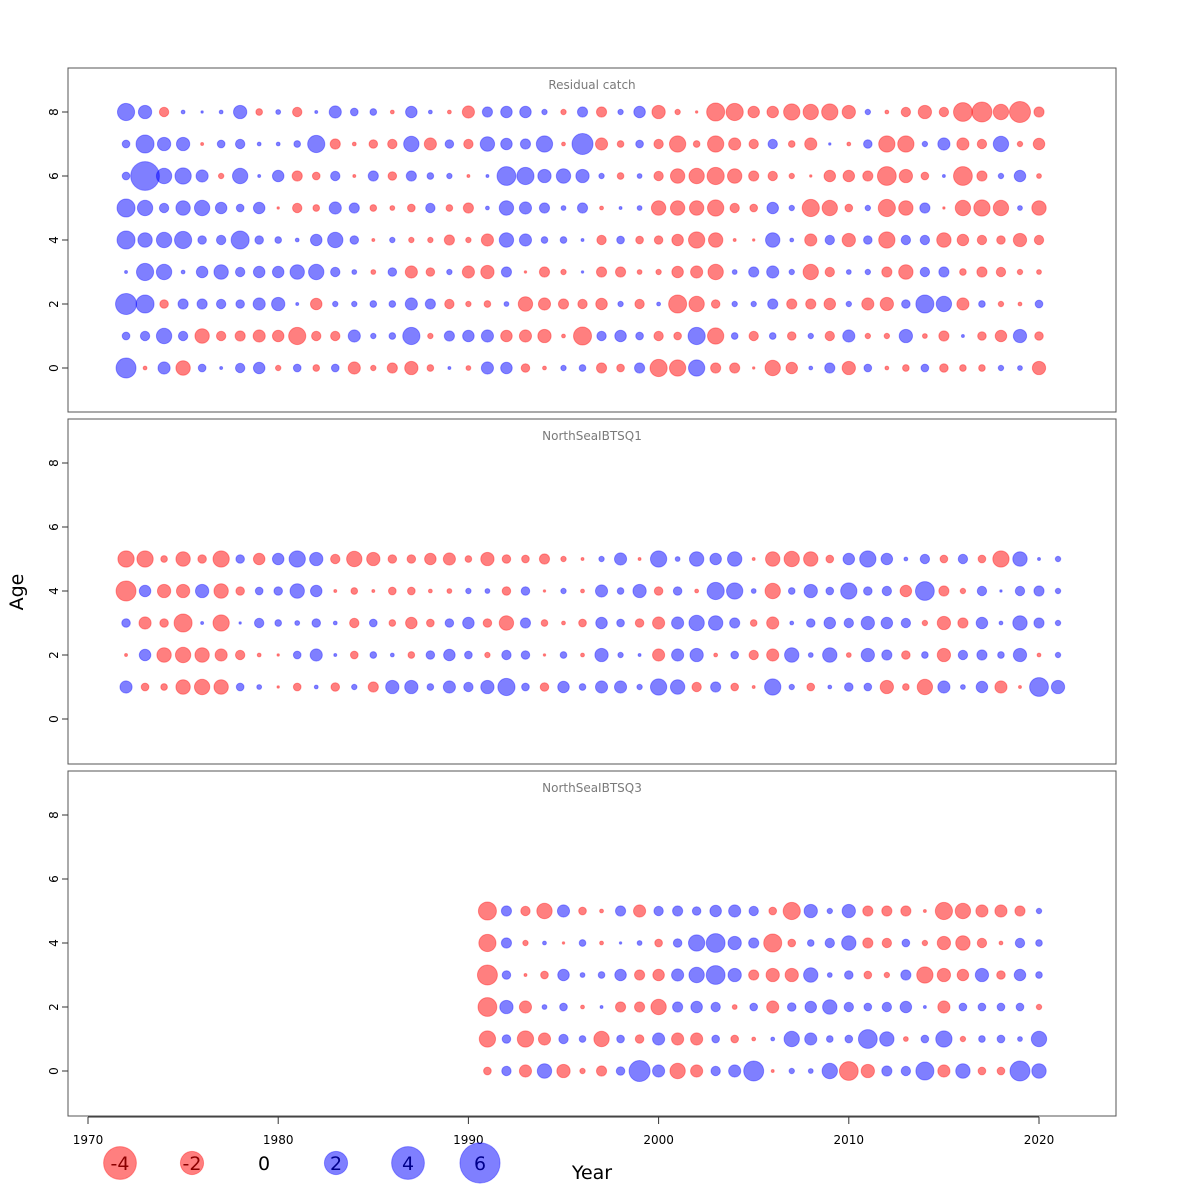 The width and height of the screenshot is (1200, 1200). What do you see at coordinates (54, 879) in the screenshot?
I see `y-tick-label: 6` at bounding box center [54, 879].